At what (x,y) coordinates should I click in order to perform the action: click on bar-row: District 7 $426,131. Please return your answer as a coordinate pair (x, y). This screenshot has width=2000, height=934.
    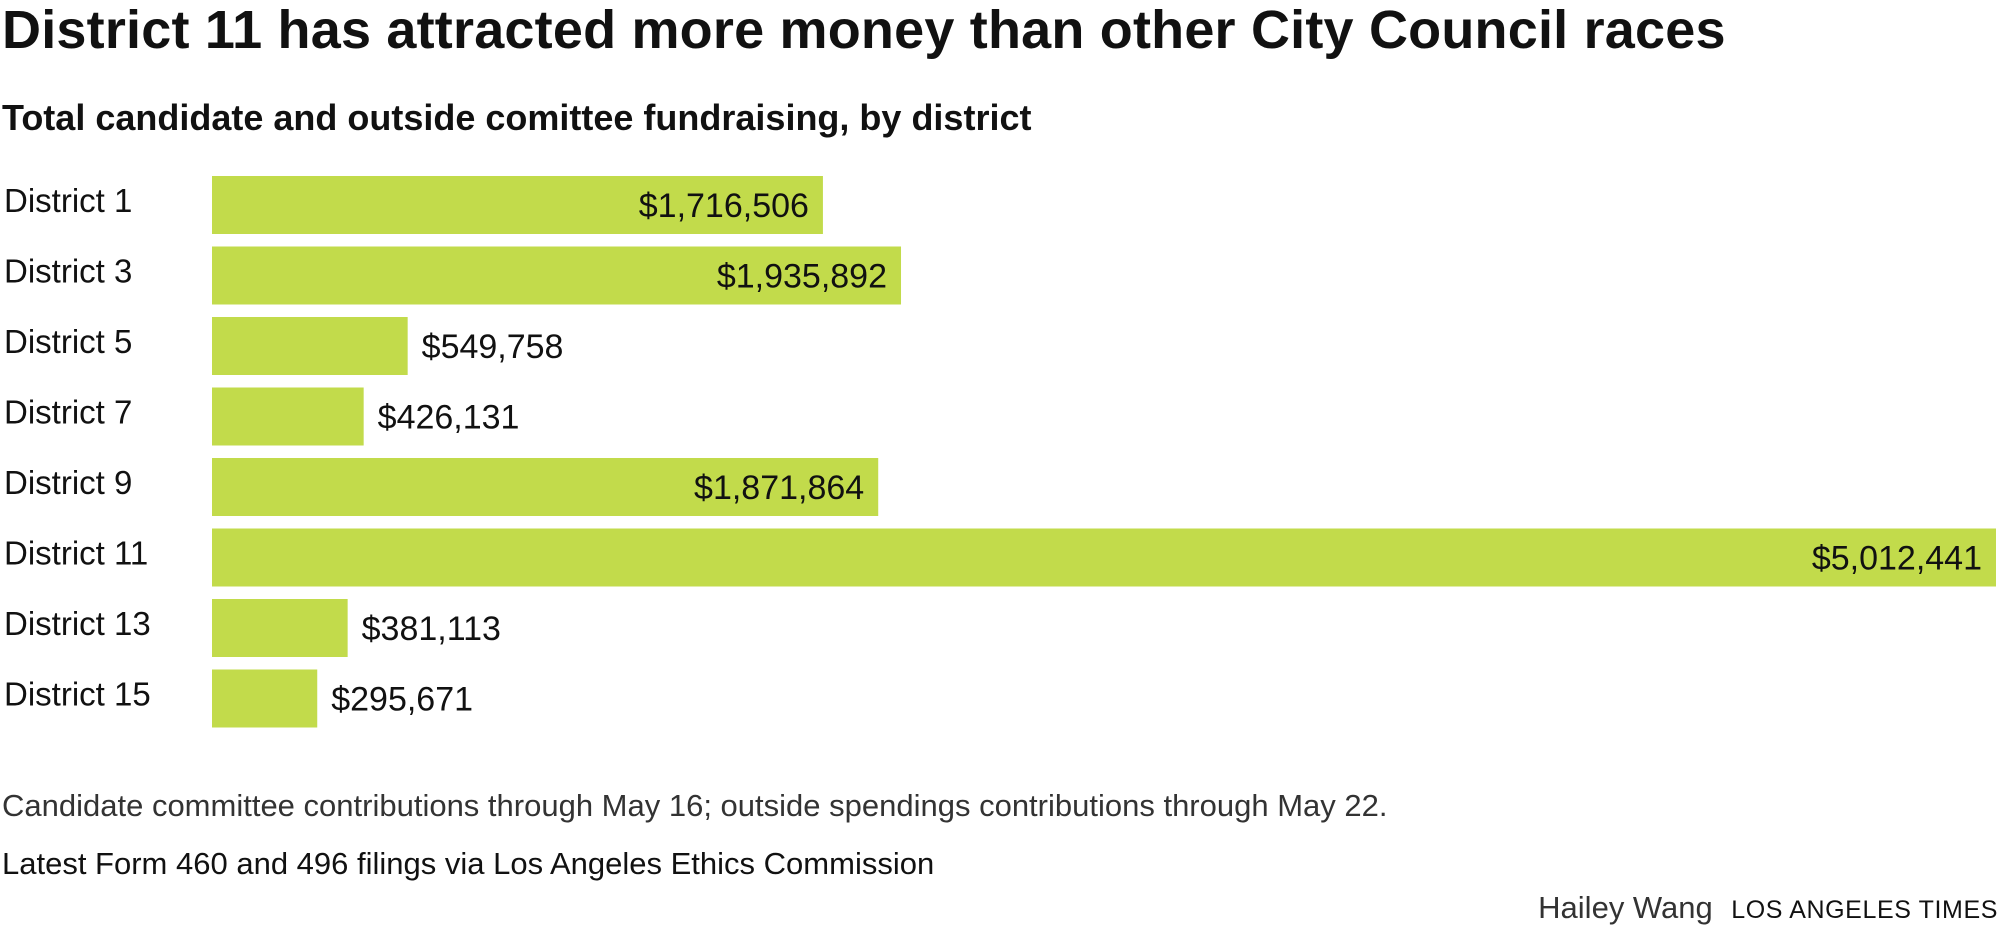
    Looking at the image, I should click on (262, 416).